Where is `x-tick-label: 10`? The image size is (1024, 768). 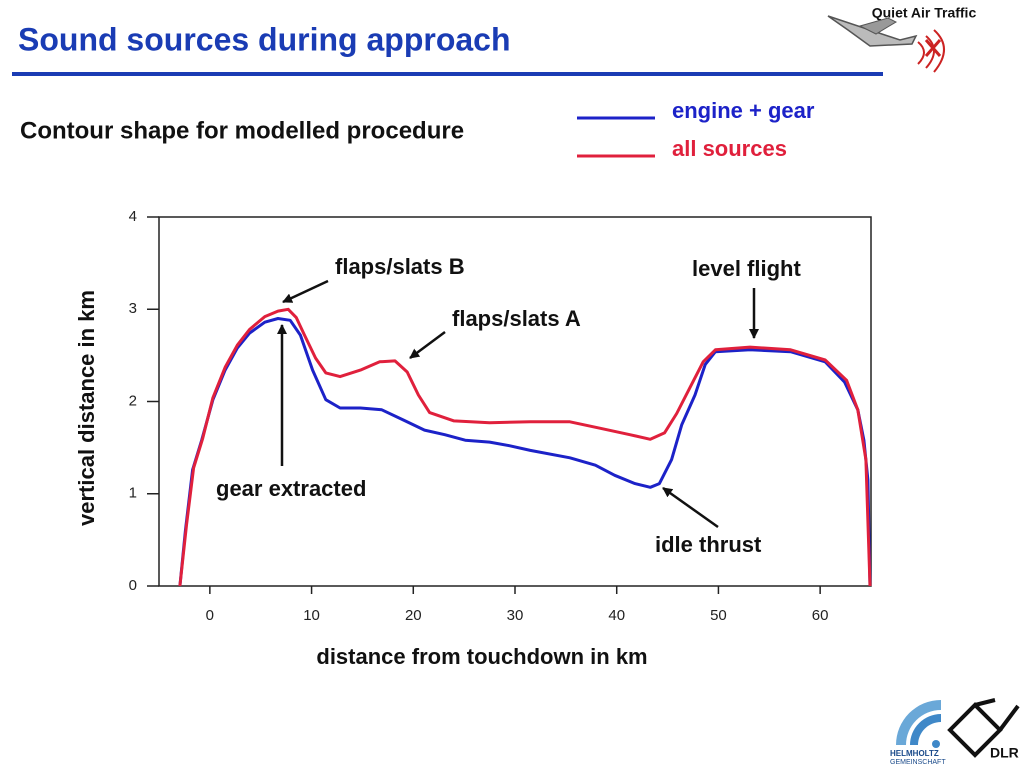 x-tick-label: 10 is located at coordinates (311, 615).